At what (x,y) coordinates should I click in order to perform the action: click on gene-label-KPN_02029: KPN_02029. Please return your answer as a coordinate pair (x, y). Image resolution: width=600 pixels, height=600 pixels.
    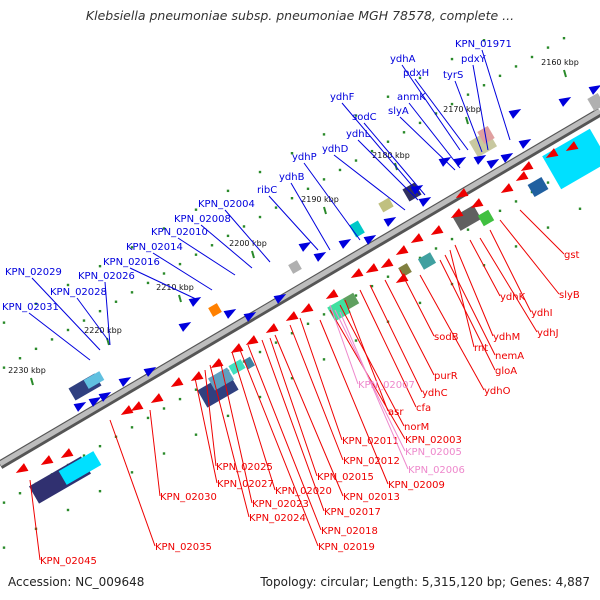
    Looking at the image, I should click on (33, 272).